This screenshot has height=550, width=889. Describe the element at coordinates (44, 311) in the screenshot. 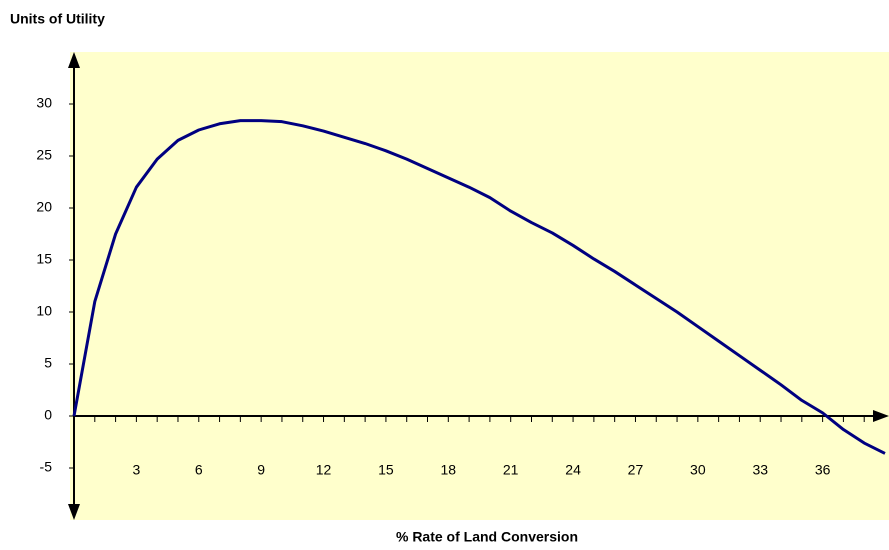

I see `y-tick-label: 10` at that location.